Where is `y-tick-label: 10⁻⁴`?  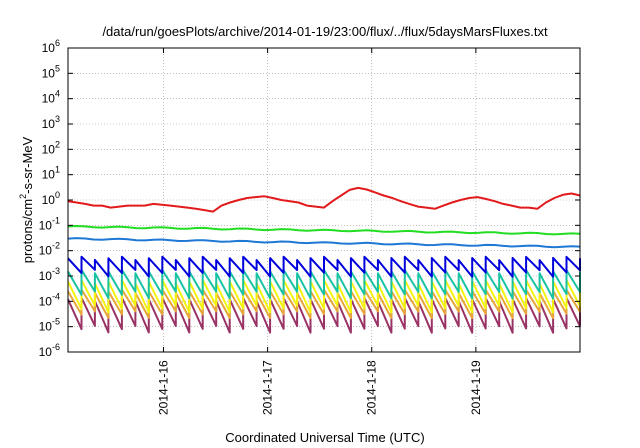 y-tick-label: 10⁻⁴ is located at coordinates (49, 299).